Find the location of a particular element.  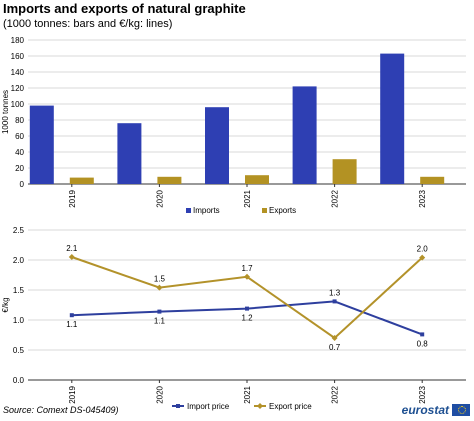

eurostat-logo: eurostat is located at coordinates (436, 410).